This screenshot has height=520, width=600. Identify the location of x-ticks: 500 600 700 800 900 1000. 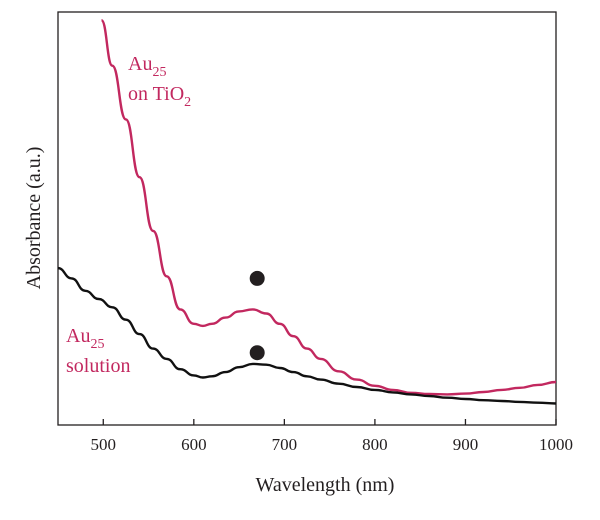
(332, 436).